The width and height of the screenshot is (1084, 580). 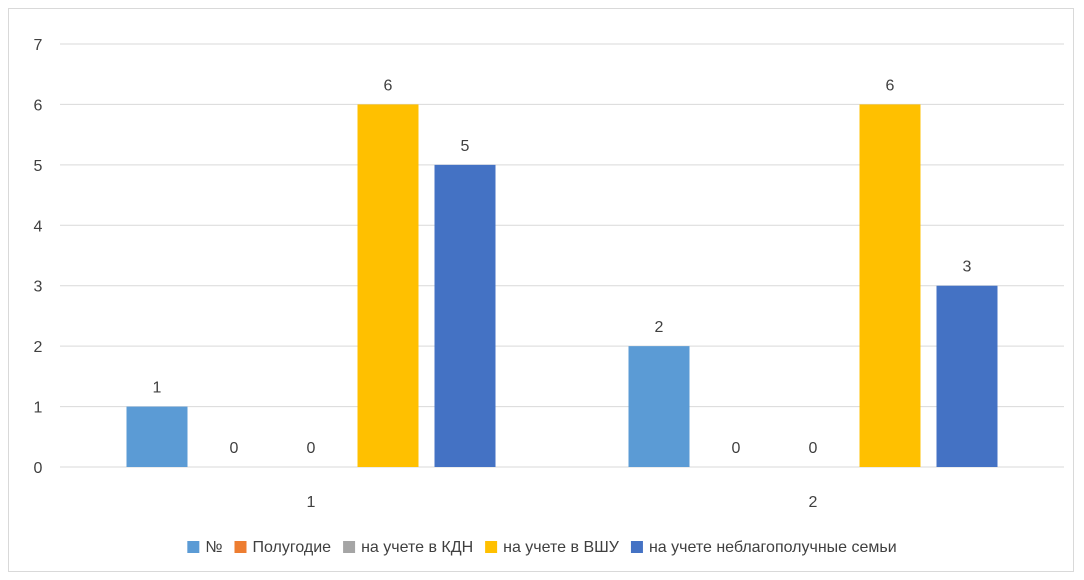 I want to click on y-tick-label: 4, so click(x=38, y=226).